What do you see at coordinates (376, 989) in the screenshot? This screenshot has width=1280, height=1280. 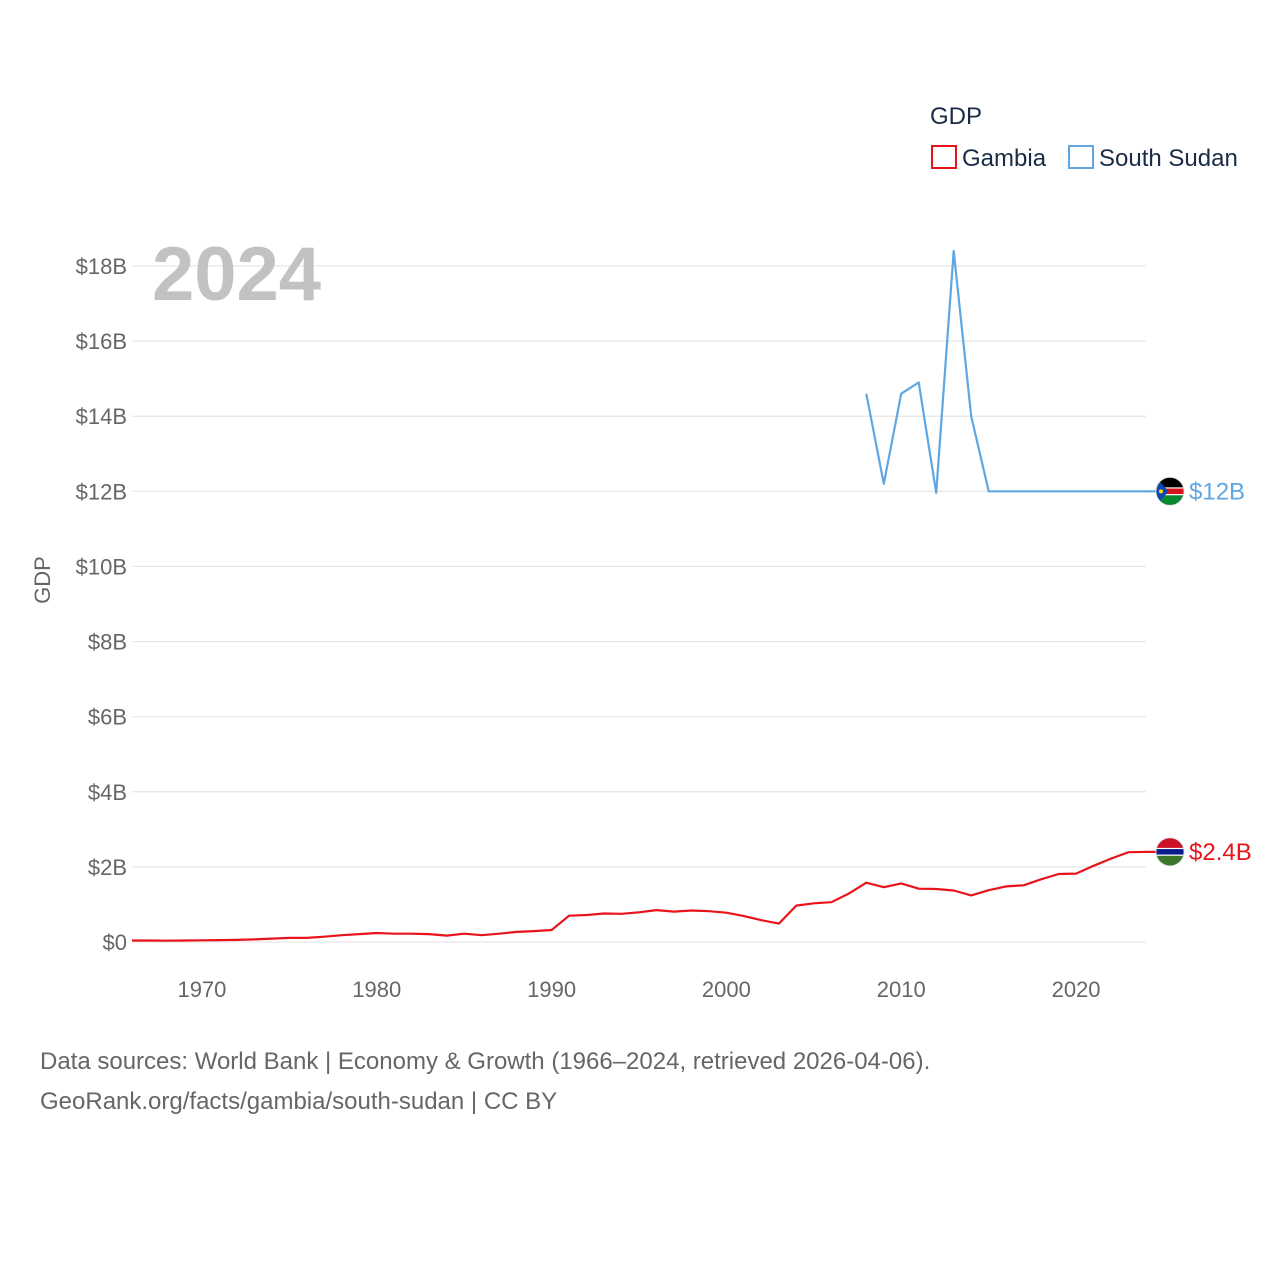 I see `x-tick-label: 1980` at bounding box center [376, 989].